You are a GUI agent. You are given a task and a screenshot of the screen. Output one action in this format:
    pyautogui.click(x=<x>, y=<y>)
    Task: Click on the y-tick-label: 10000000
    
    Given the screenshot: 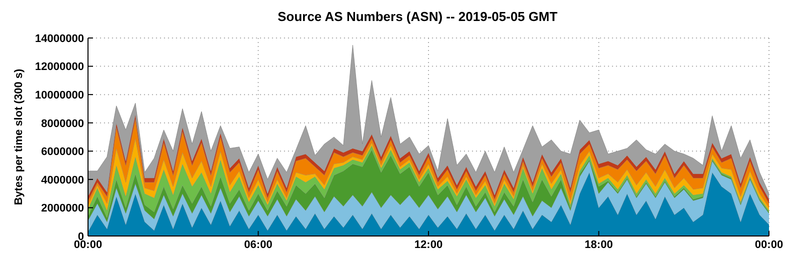 What is the action you would take?
    pyautogui.click(x=59, y=95)
    